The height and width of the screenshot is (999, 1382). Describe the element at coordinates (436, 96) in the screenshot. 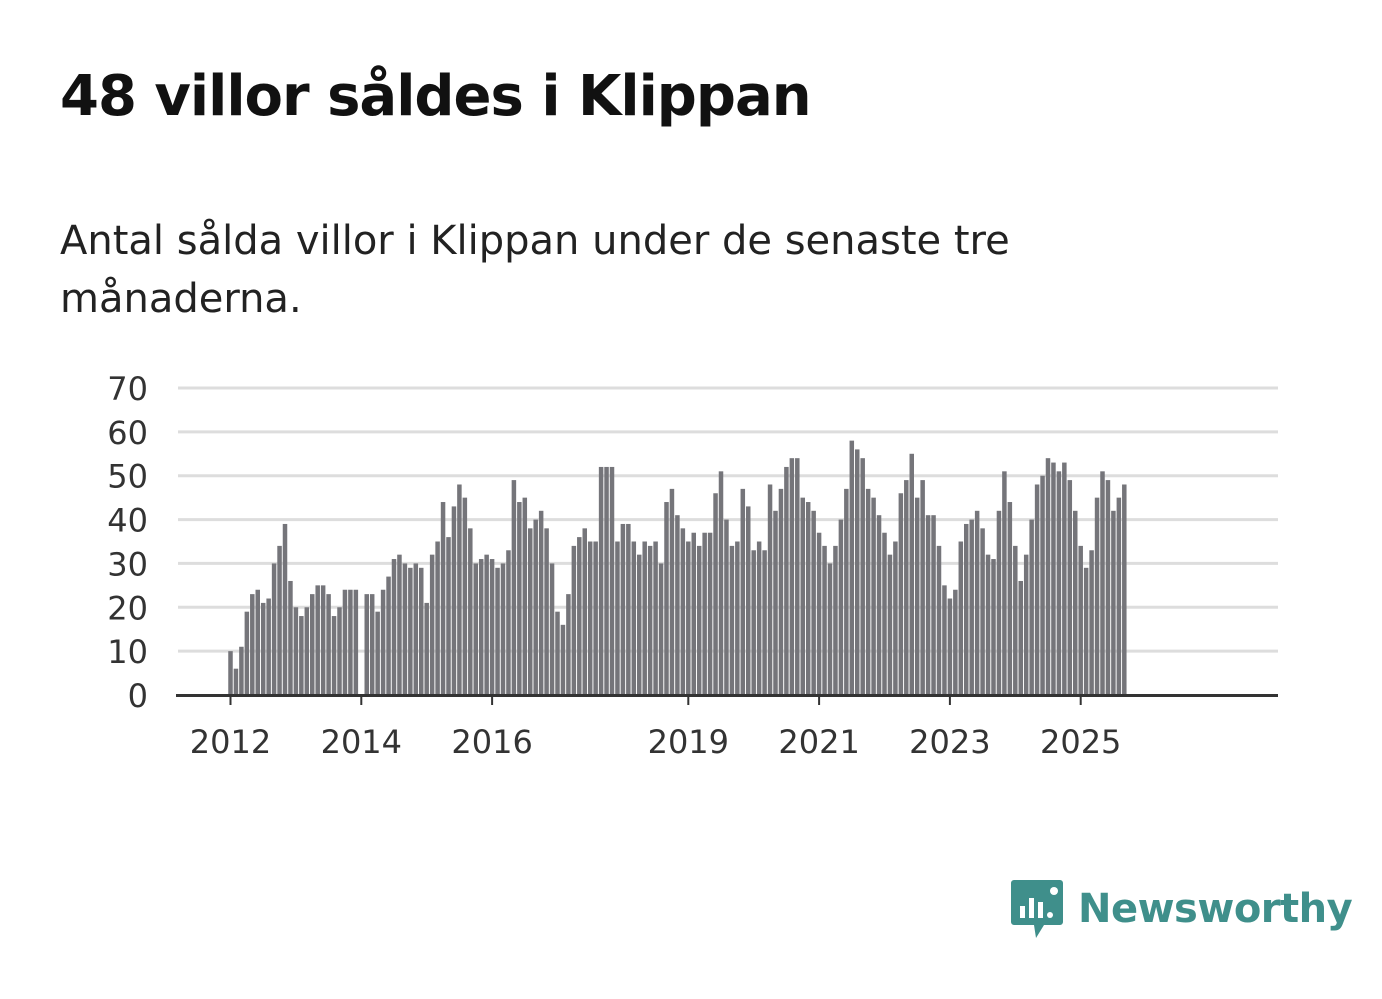

I see `chart-title: 48 villor såldes i Klippan` at that location.